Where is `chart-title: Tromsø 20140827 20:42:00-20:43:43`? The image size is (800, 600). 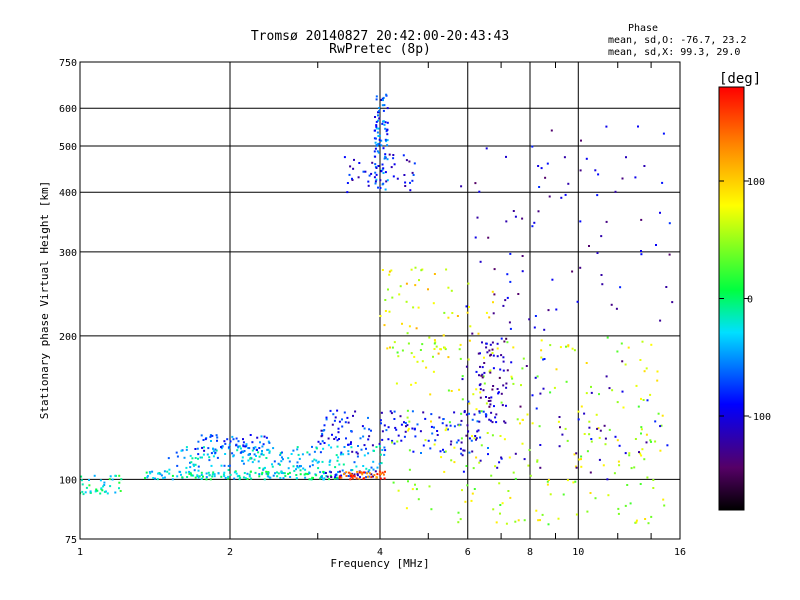
chart-title: Tromsø 20140827 20:42:00-20:43:43 is located at coordinates (380, 36).